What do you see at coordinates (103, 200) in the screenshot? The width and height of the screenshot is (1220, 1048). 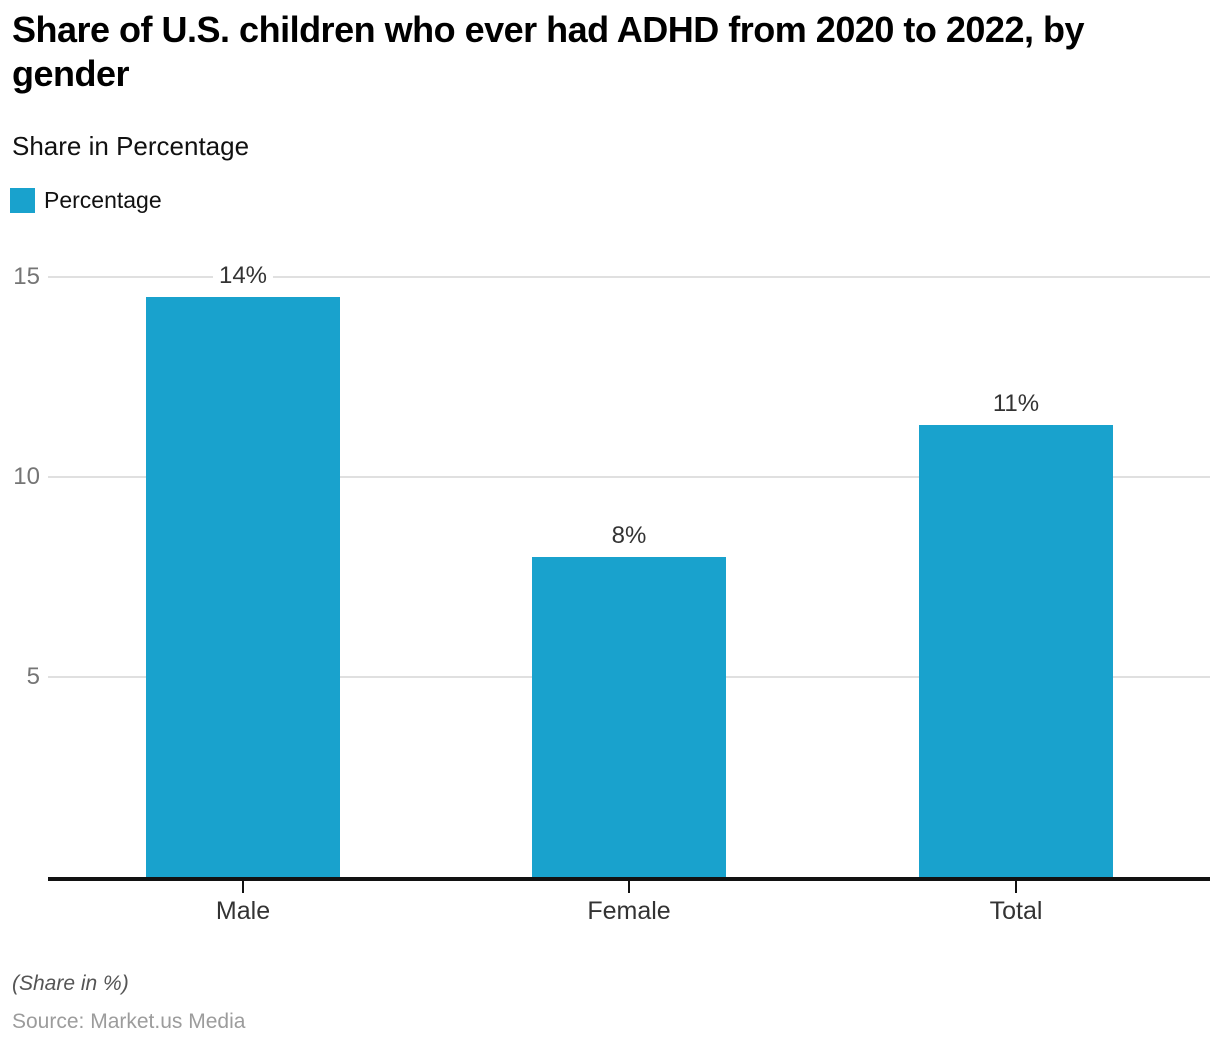 I see `legend-label: Percentage` at bounding box center [103, 200].